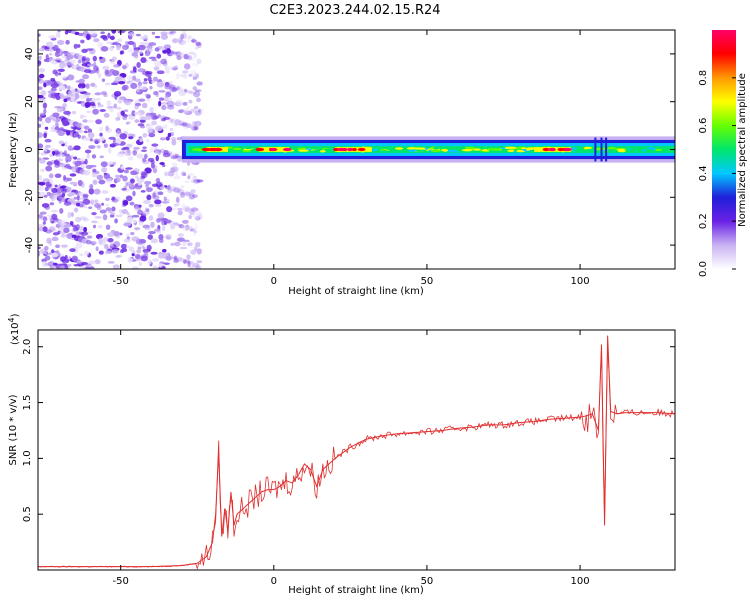 The image size is (750, 600). Describe the element at coordinates (606, 149) in the screenshot. I see `disturbance-mark` at that location.